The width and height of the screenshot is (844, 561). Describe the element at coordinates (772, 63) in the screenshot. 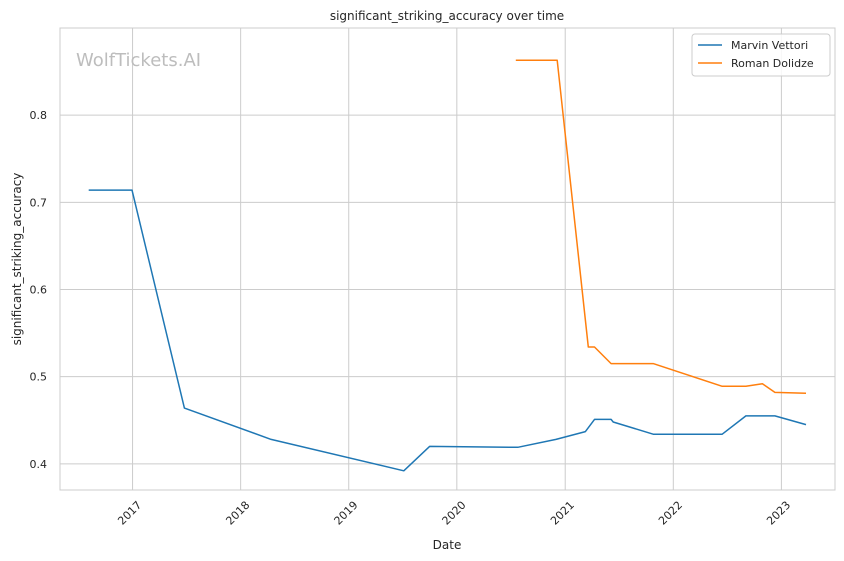

I see `legend-label: Roman Dolidze` at that location.